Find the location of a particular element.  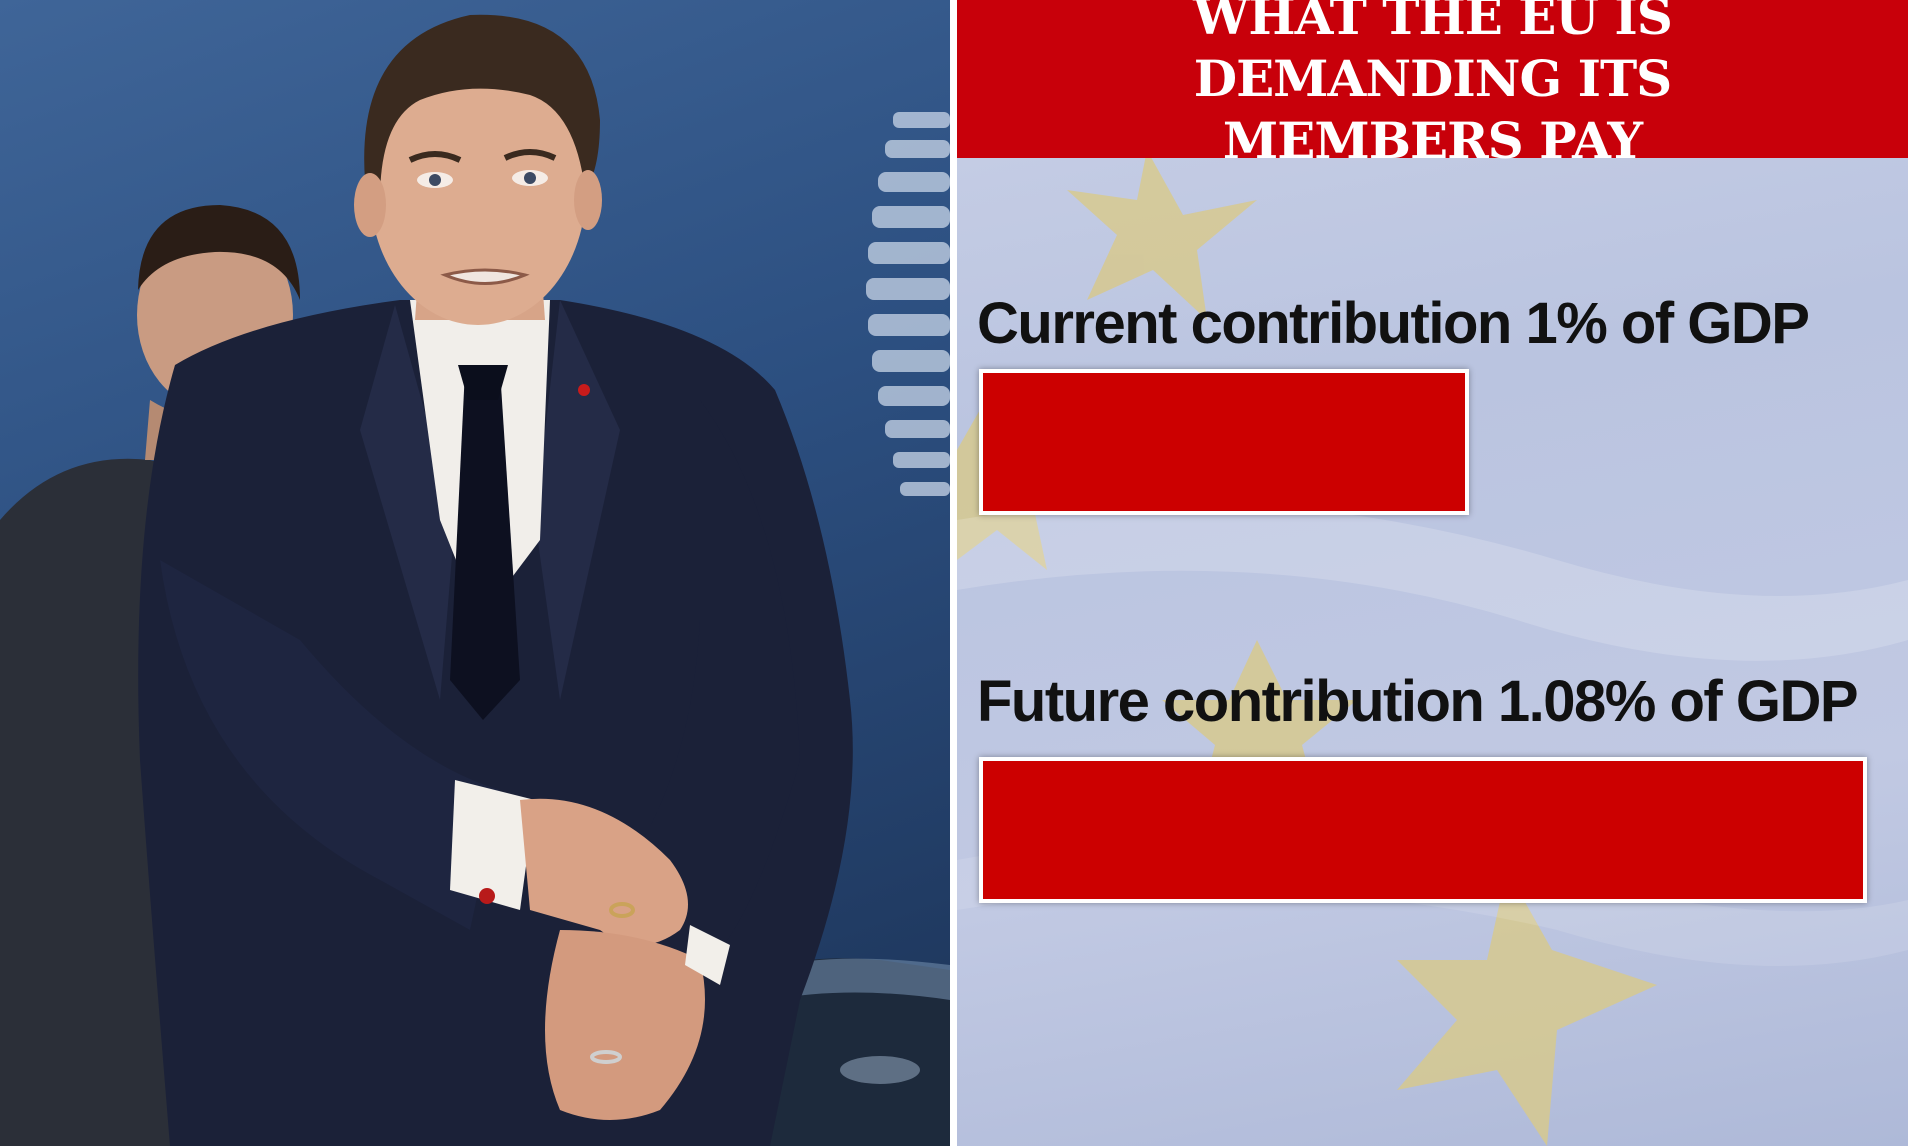

bar-label-future: Future contribution 1.08% of GDP is located at coordinates (1418, 701).